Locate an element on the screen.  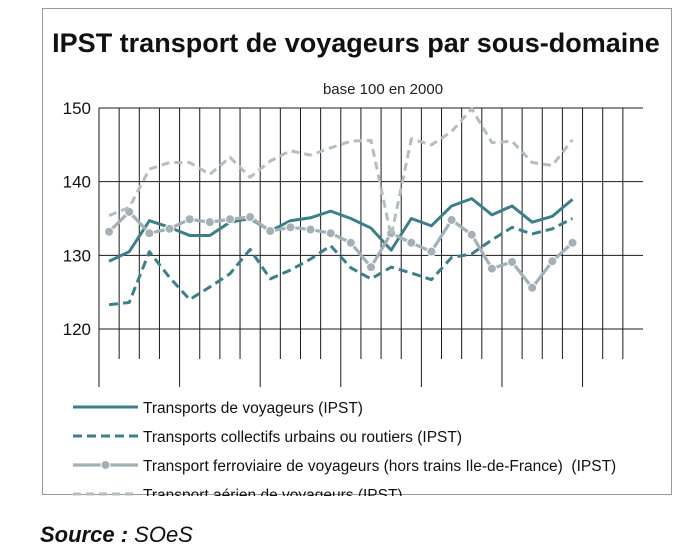
legend-label-4: Transport aérien de voyageurs (IPST) is located at coordinates (273, 491).